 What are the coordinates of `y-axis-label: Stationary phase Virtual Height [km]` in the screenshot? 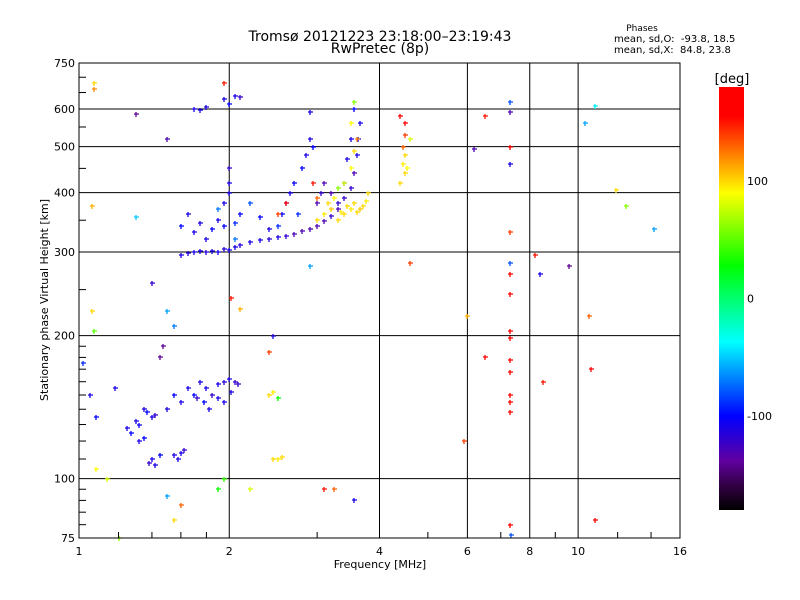 It's located at (44, 300).